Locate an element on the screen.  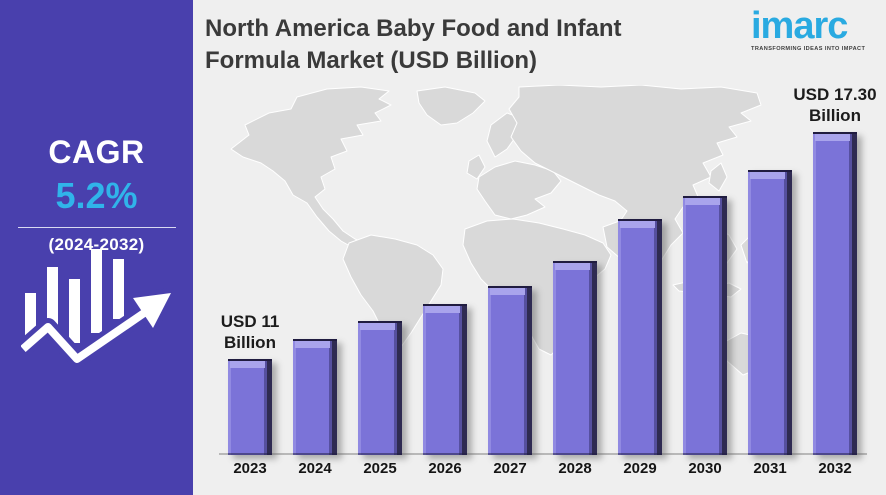
cagr-label: CAGR is located at coordinates (96, 152).